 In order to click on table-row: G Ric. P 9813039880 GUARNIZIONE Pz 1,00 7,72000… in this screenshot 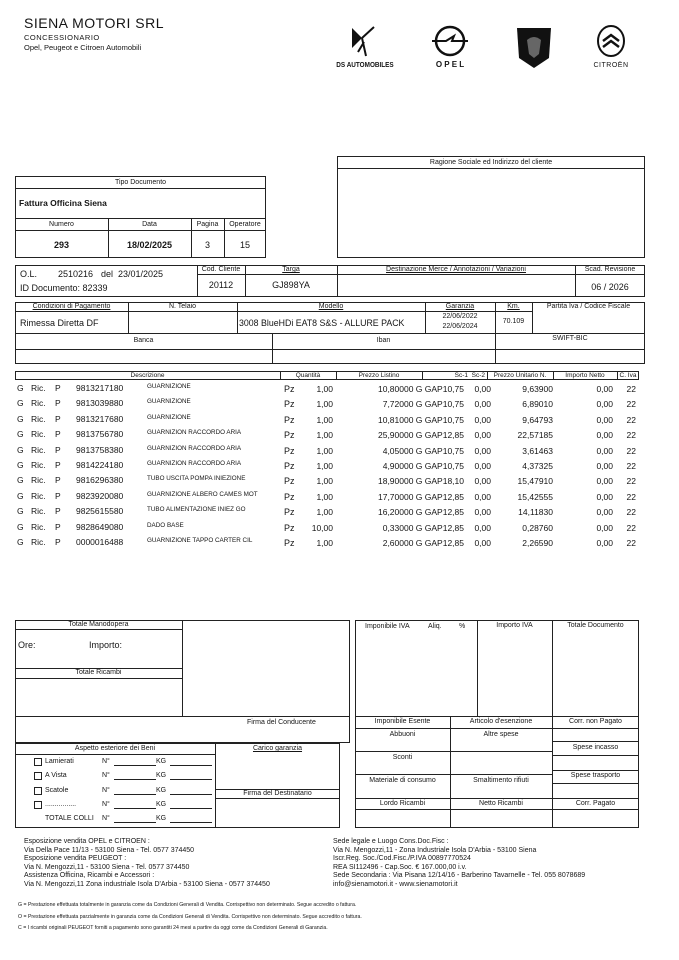, I will do `click(339, 405)`.